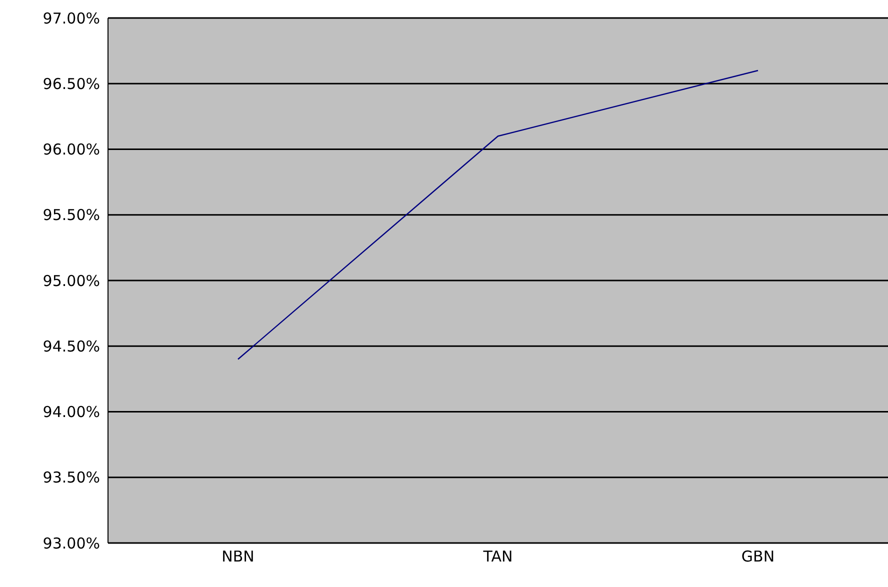  What do you see at coordinates (71, 346) in the screenshot?
I see `y-tick-label: 94.50%` at bounding box center [71, 346].